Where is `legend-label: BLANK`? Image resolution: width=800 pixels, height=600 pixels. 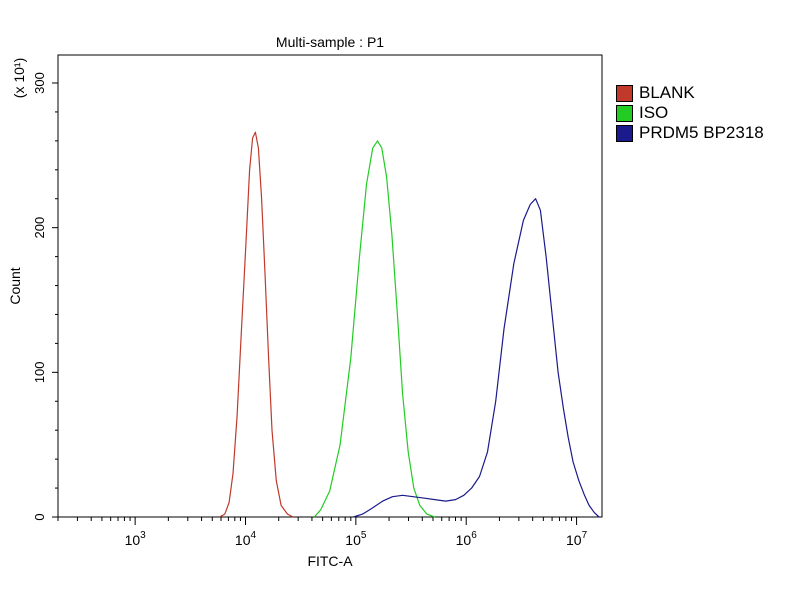 legend-label: BLANK is located at coordinates (667, 92).